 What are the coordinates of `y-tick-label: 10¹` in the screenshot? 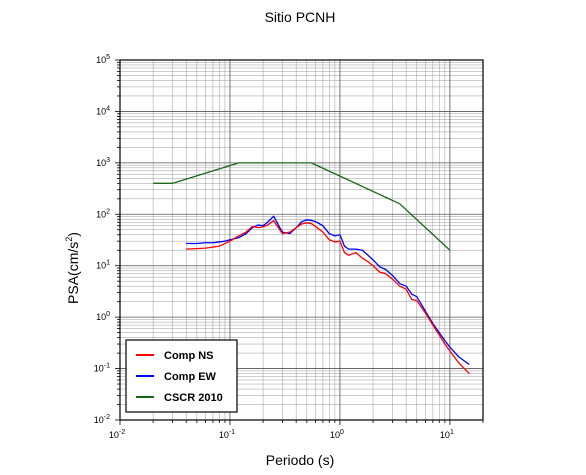 It's located at (103, 265).